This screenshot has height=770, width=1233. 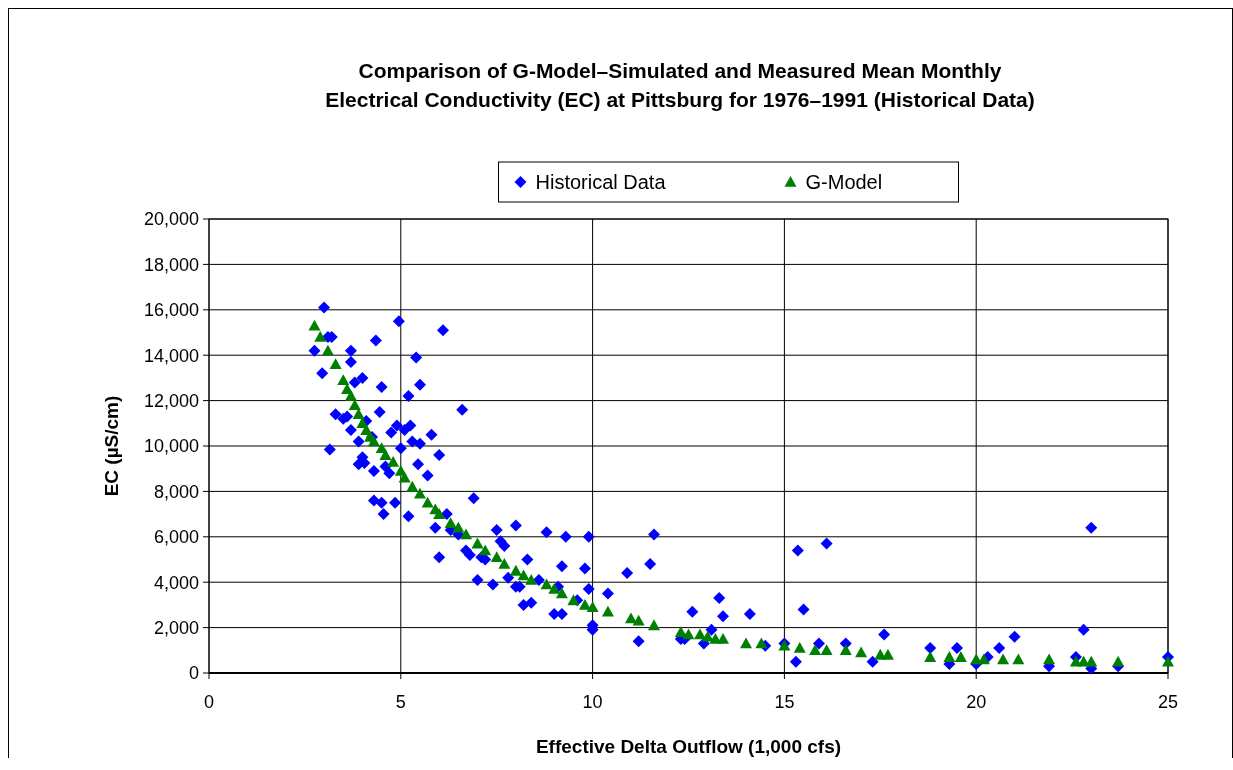 What do you see at coordinates (601, 182) in the screenshot?
I see `legend-label: Historical Data` at bounding box center [601, 182].